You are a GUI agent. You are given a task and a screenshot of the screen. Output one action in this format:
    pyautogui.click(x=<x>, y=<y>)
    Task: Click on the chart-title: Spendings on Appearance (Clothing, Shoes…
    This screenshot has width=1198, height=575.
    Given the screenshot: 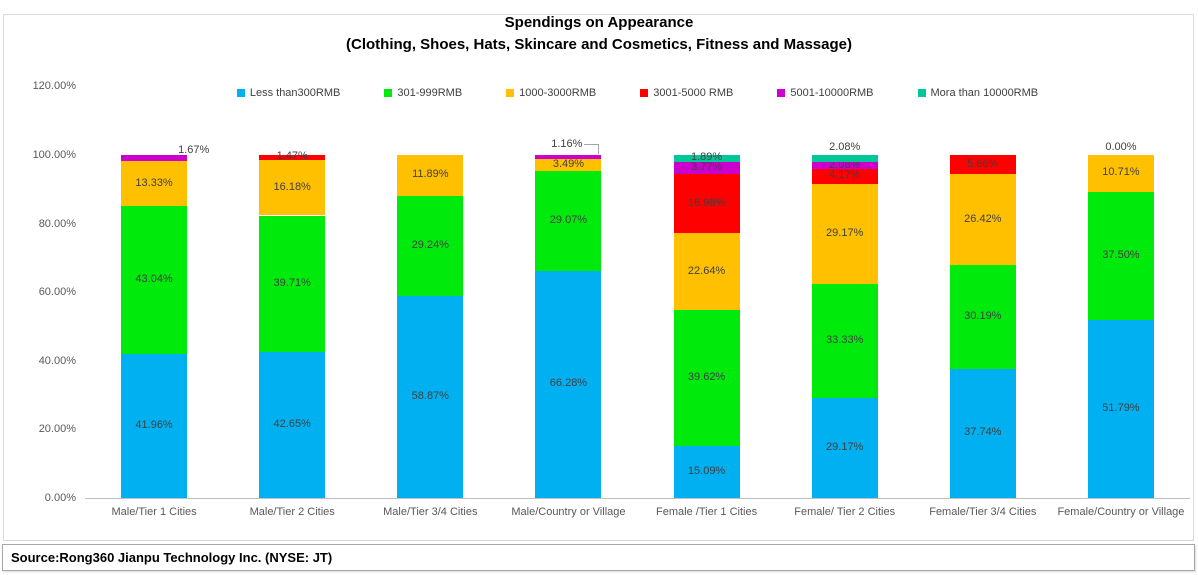 What is the action you would take?
    pyautogui.click(x=599, y=34)
    